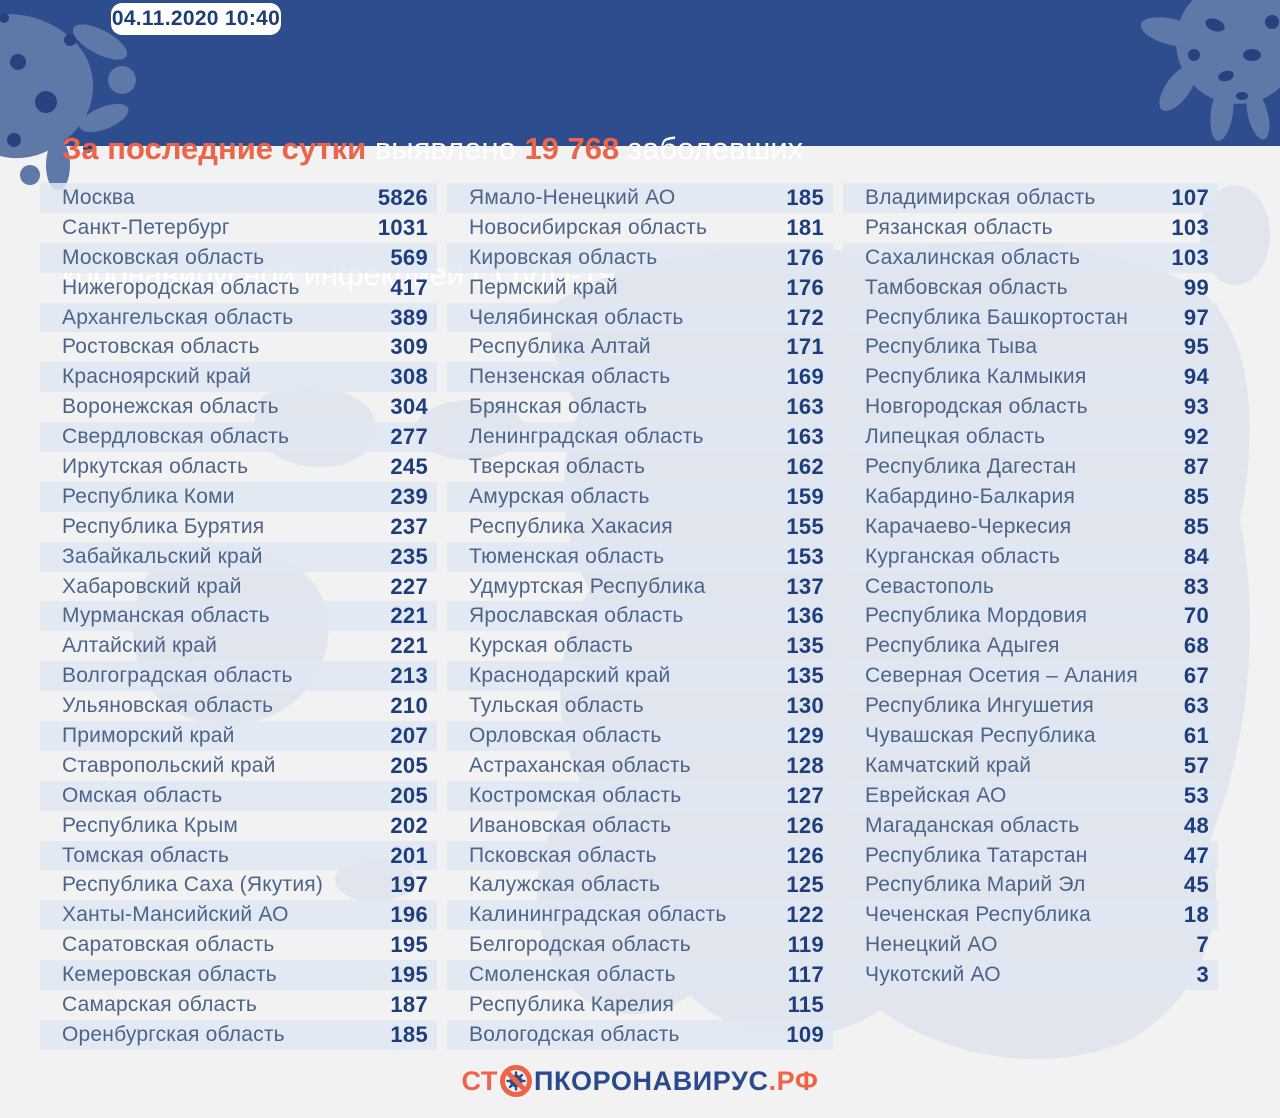 This screenshot has height=1118, width=1280. I want to click on table-row: Курская область 135, so click(640, 646).